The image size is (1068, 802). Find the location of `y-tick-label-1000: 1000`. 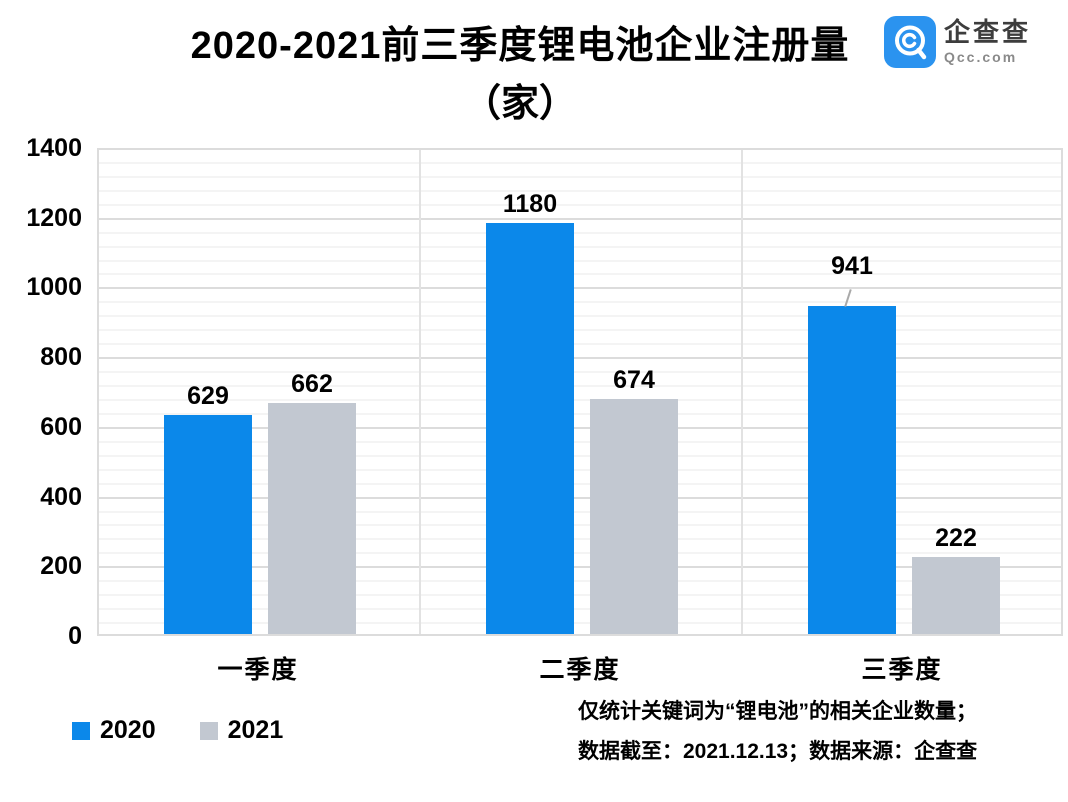

y-tick-label-1000: 1000 is located at coordinates (54, 287).